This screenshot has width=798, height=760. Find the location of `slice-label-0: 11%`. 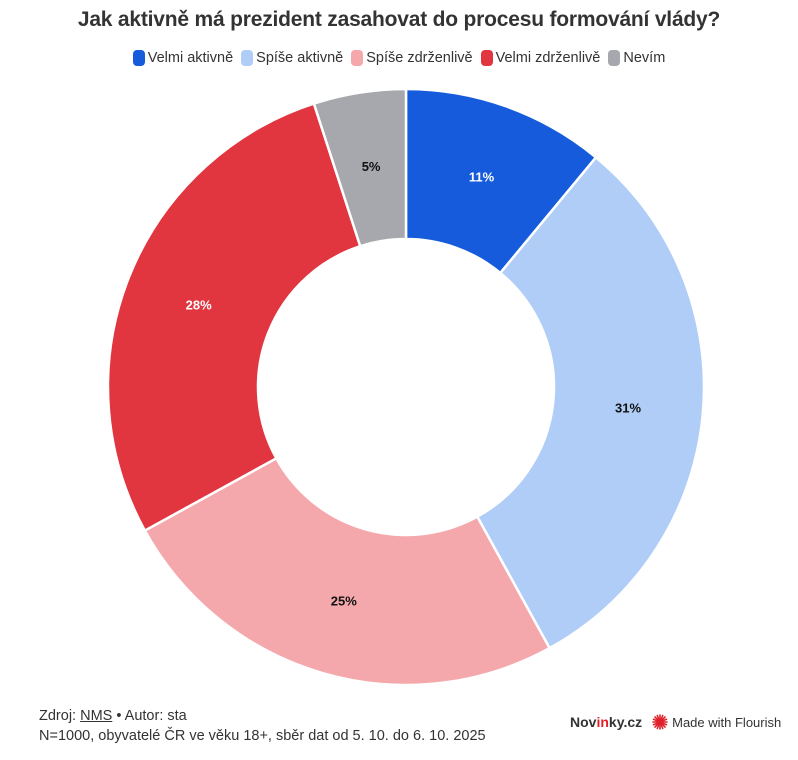

slice-label-0: 11% is located at coordinates (482, 177).